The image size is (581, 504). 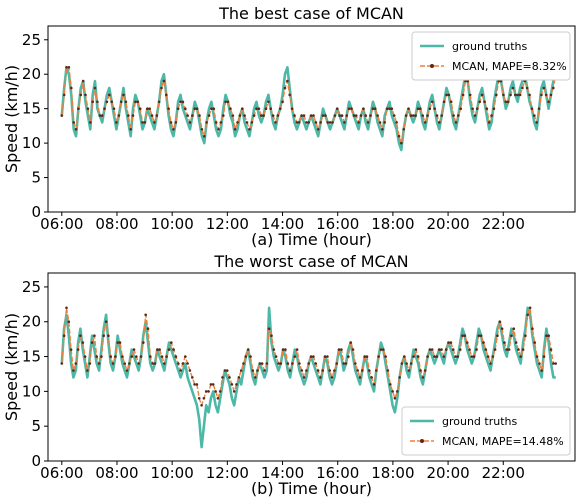 What do you see at coordinates (36, 426) in the screenshot?
I see `y-tick-label: 5` at bounding box center [36, 426].